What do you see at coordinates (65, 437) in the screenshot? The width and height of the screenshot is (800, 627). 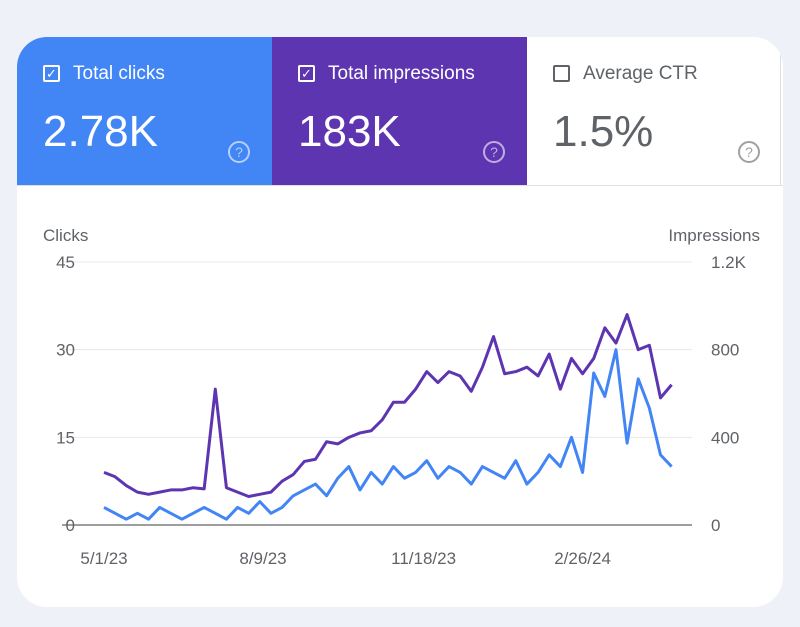 I see `y-tick-left: 15` at bounding box center [65, 437].